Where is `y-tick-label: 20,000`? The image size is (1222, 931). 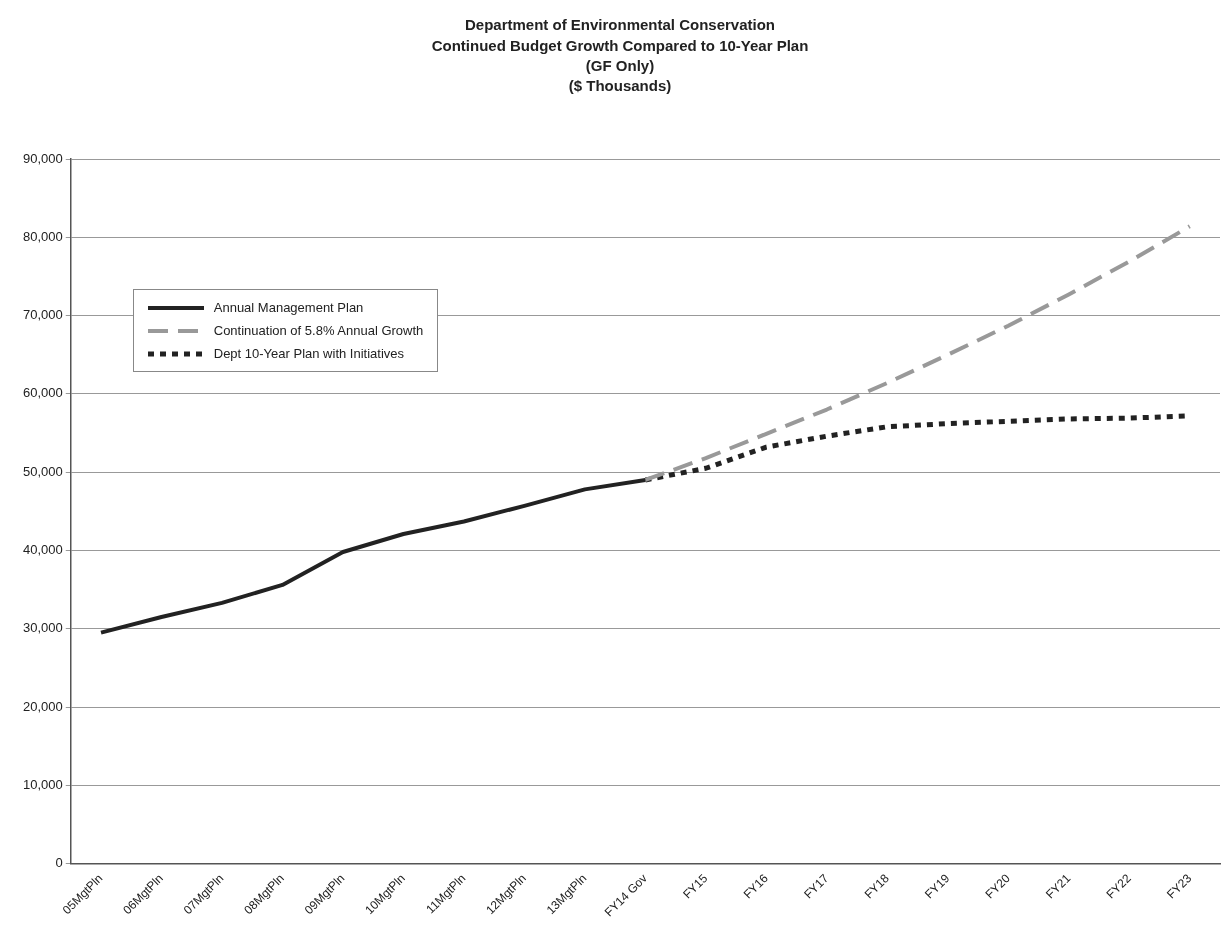
y-tick-label: 20,000 is located at coordinates (43, 706).